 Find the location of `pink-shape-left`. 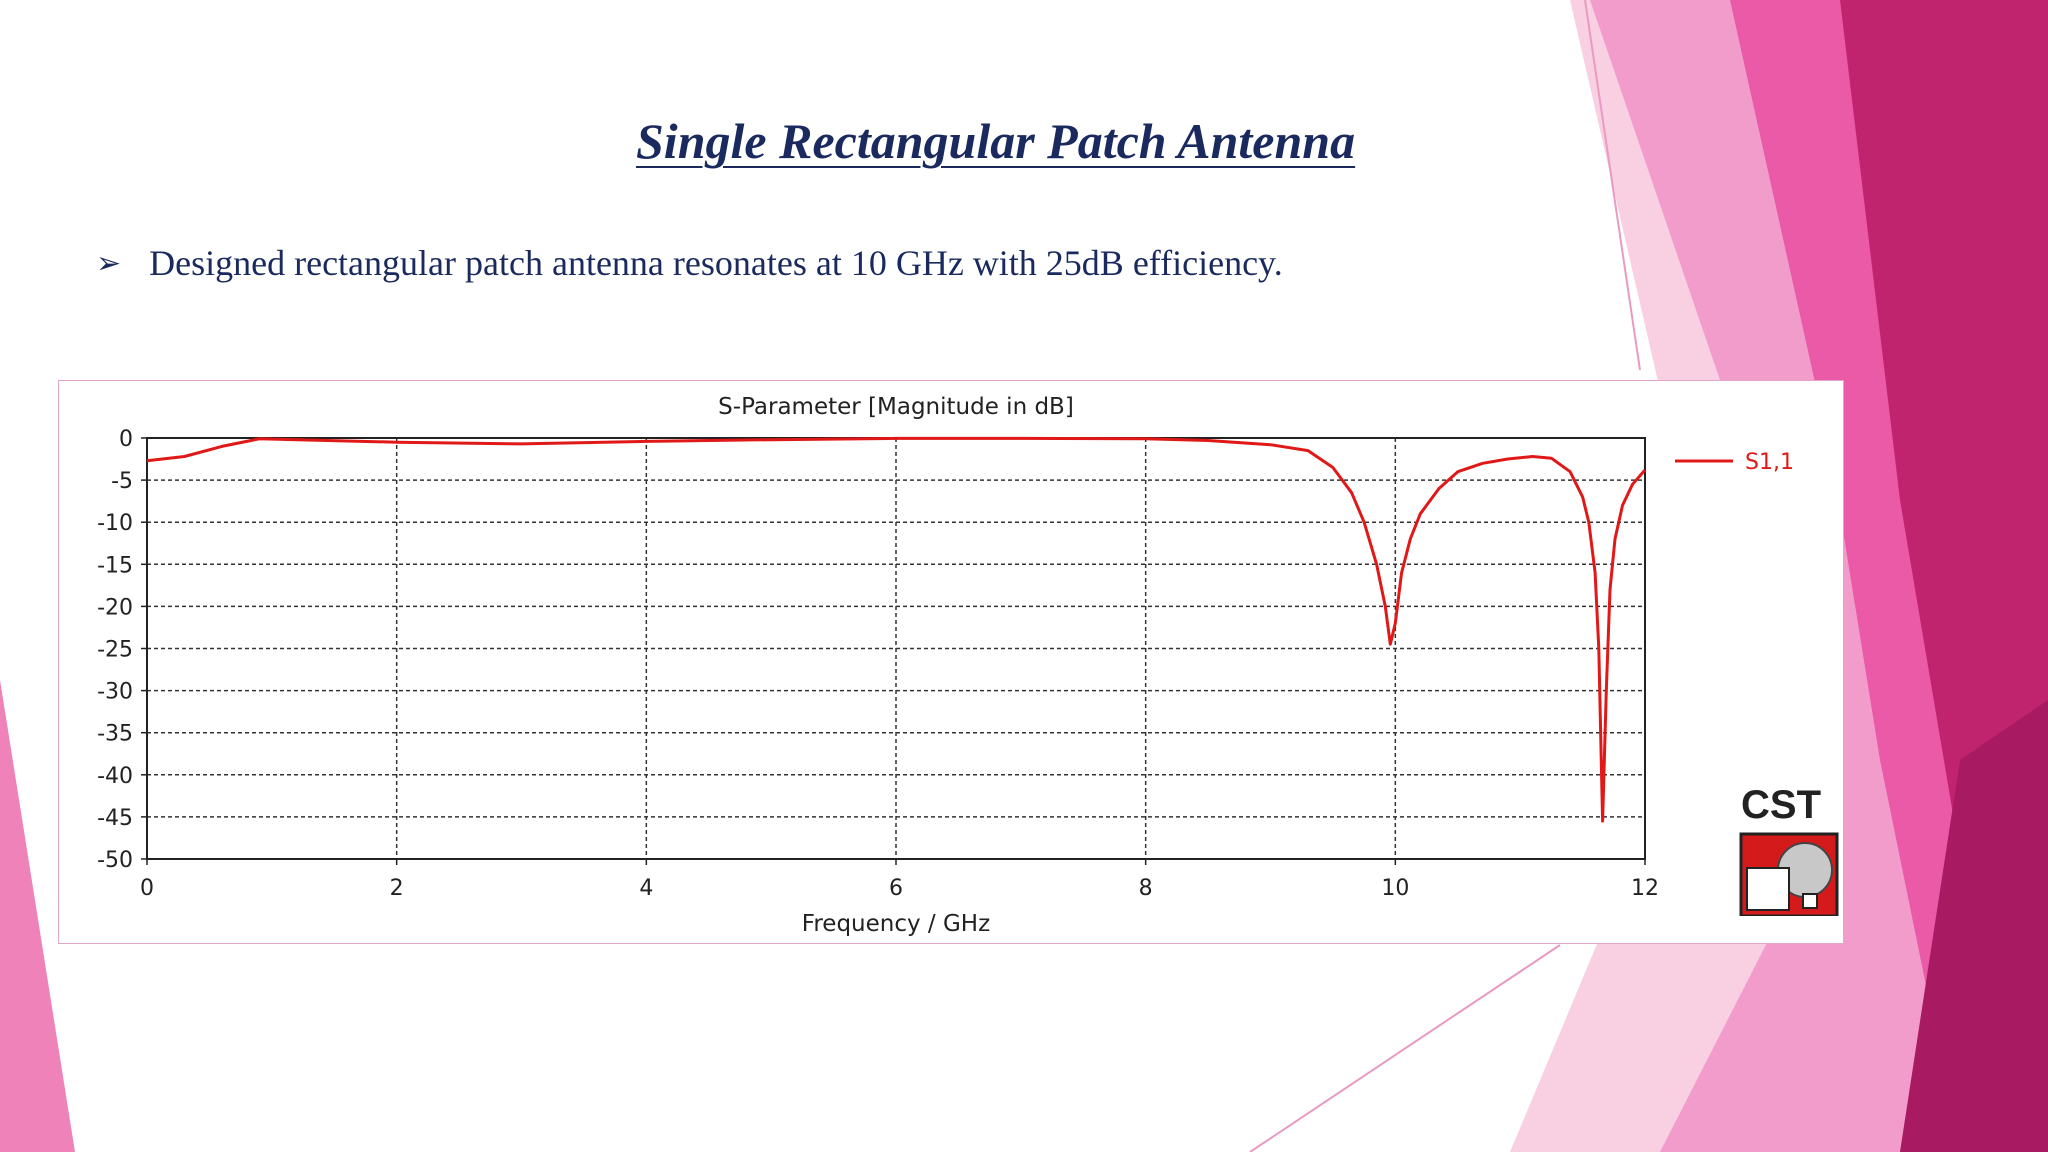

pink-shape-left is located at coordinates (37, 916).